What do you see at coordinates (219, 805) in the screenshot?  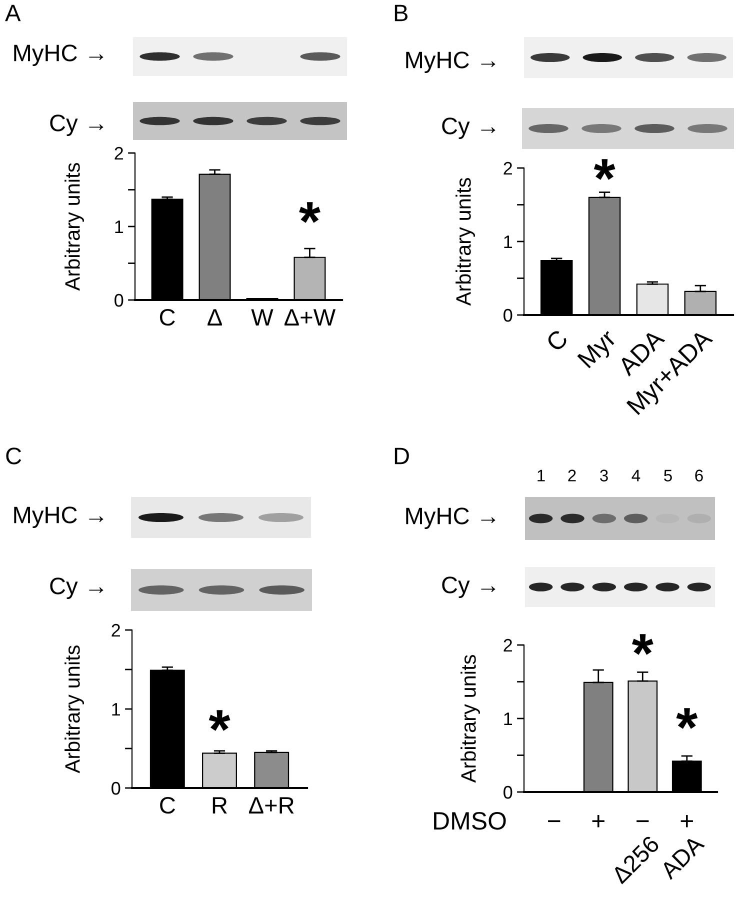 I see `x-tick-label: R` at bounding box center [219, 805].